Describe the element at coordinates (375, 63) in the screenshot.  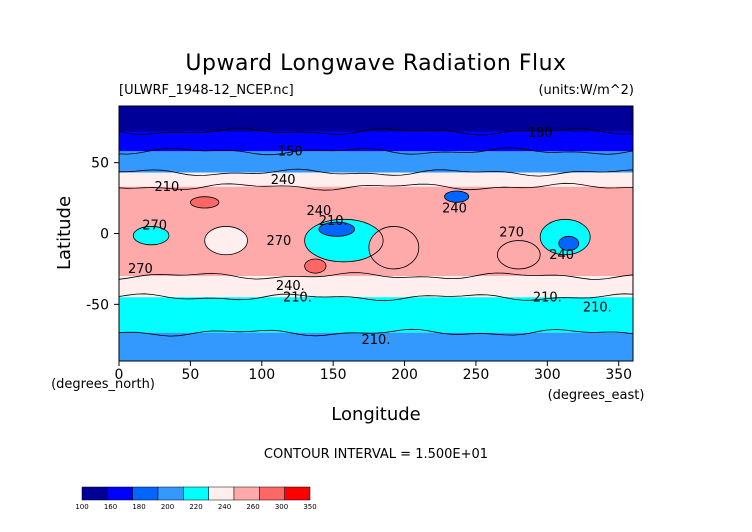
I see `chart-title: Upward Longwave Radiation Flux` at that location.